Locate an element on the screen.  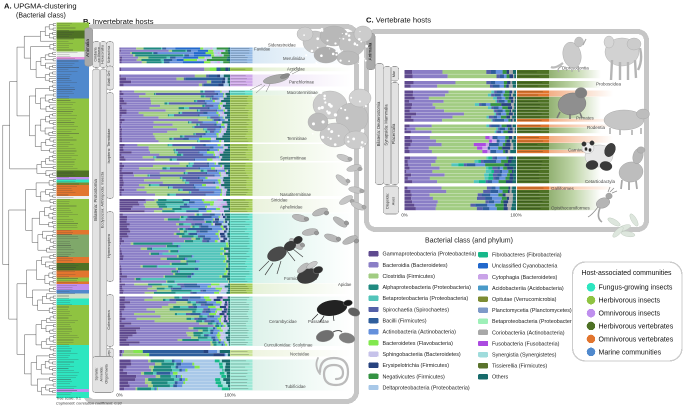
svg-text: Aves is located at coordinates (394, 201).